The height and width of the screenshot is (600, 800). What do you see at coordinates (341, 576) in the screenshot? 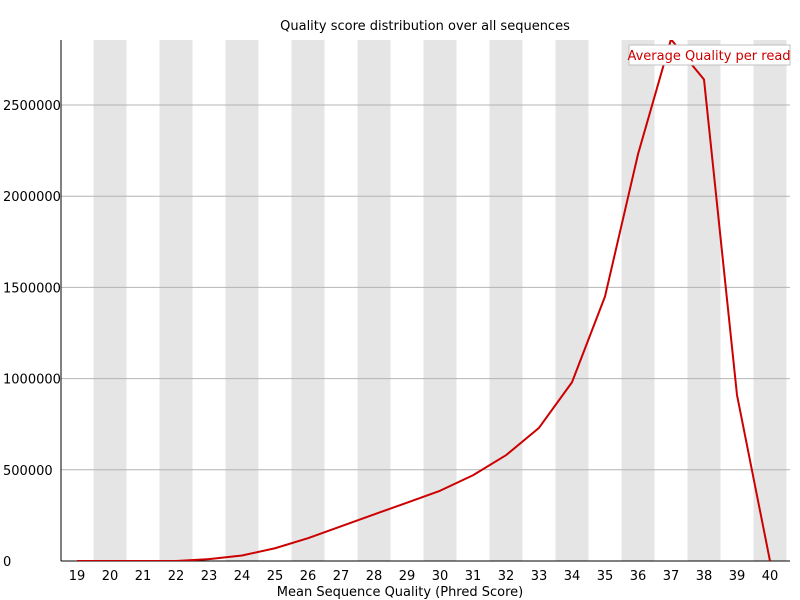
I see `x-tick-label: 27` at bounding box center [341, 576].